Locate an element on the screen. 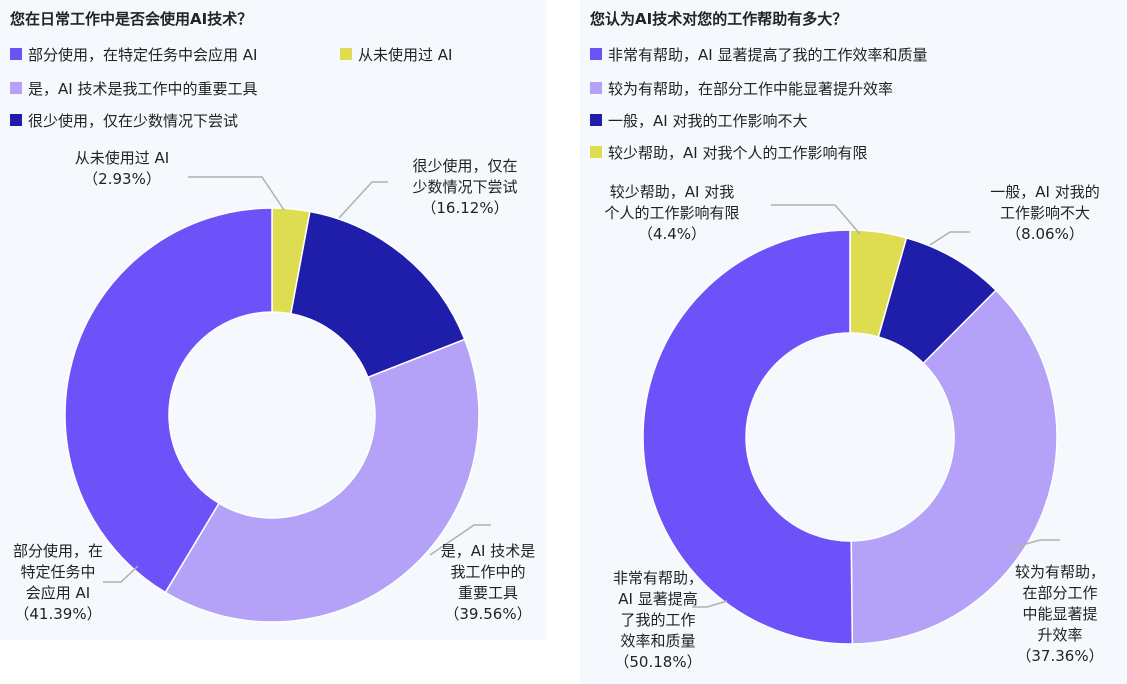 The height and width of the screenshot is (684, 1127). legend-item: 是，AI 技术是我工作中的重要工具 is located at coordinates (133, 88).